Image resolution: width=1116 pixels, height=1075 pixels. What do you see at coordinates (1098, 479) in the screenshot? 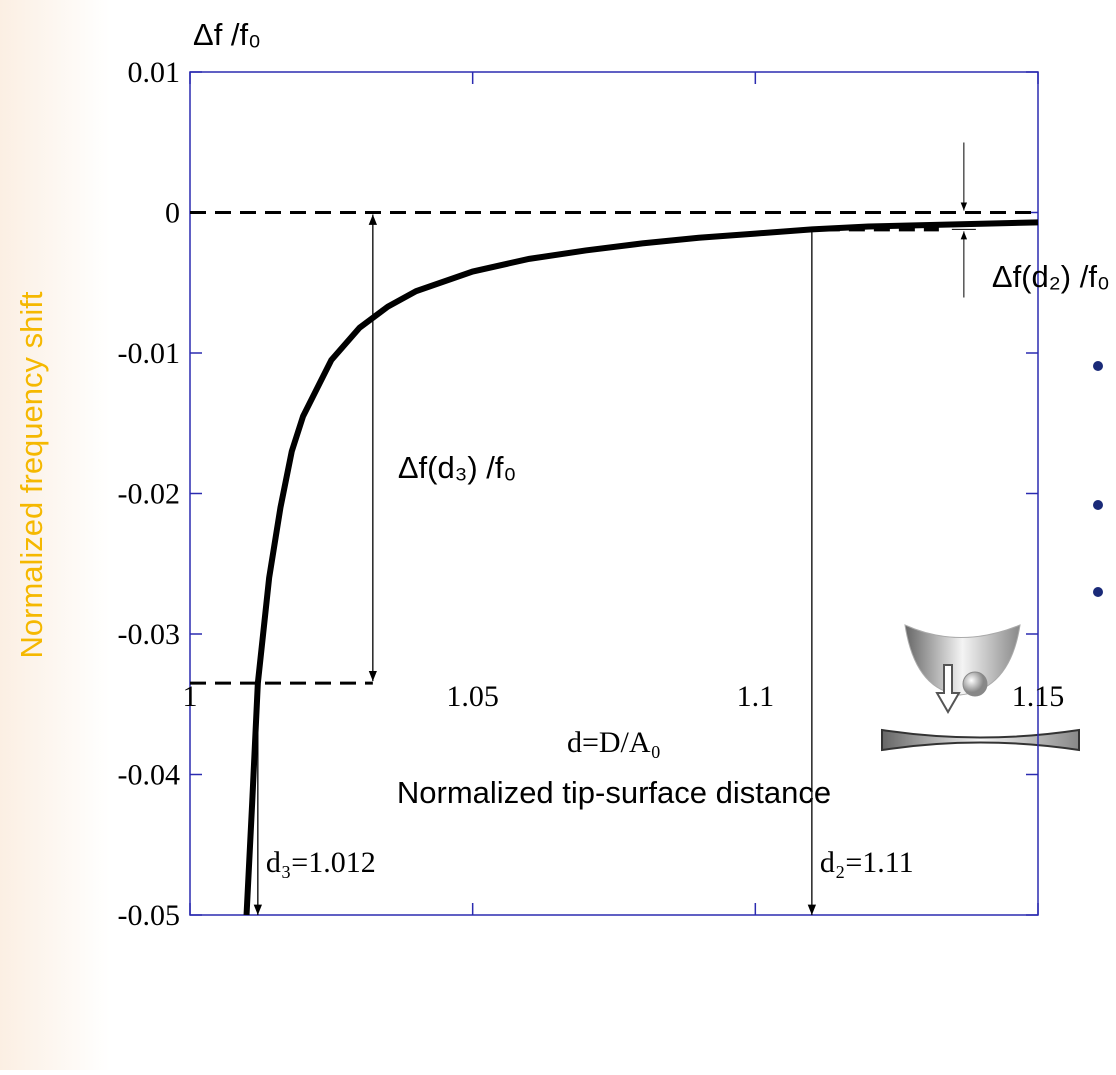
I see `bullets` at bounding box center [1098, 479].